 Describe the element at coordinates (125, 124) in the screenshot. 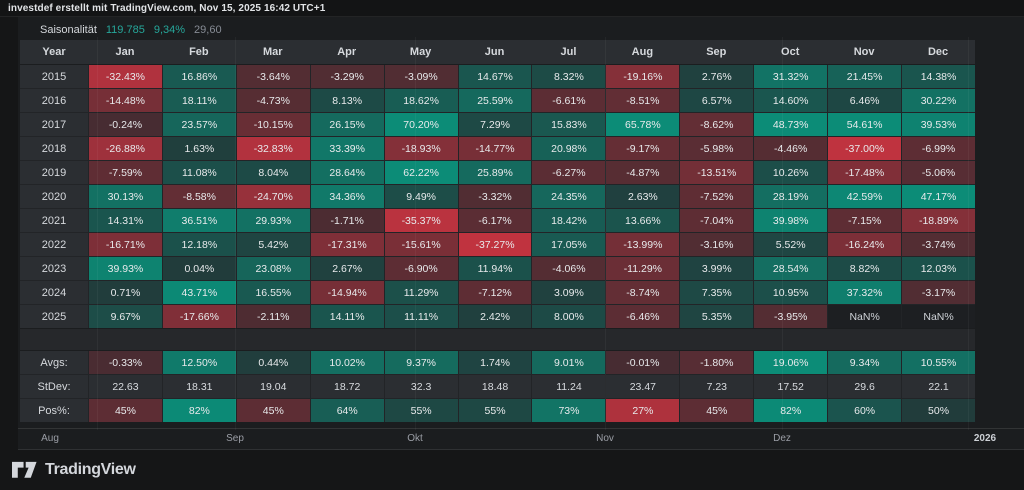

I see `heatmap-cell: -0.24%` at that location.